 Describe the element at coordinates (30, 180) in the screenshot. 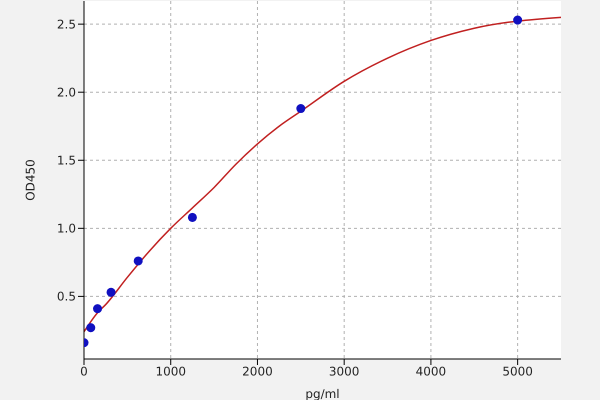

I see `y-axis-title: OD450` at that location.